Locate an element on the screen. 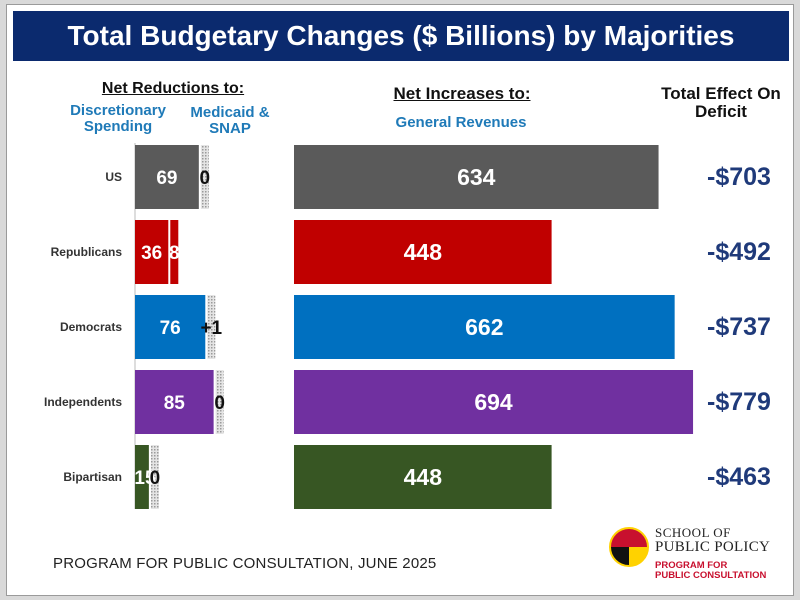 The height and width of the screenshot is (600, 800). medicaid-bar-bipartisan is located at coordinates (154, 477).